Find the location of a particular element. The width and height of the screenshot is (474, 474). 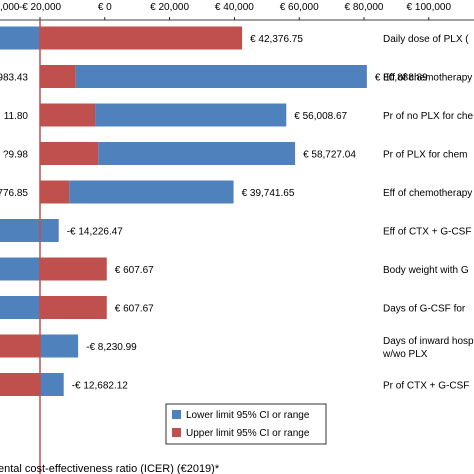

bar-value-label: € 58,727.04 is located at coordinates (329, 155).